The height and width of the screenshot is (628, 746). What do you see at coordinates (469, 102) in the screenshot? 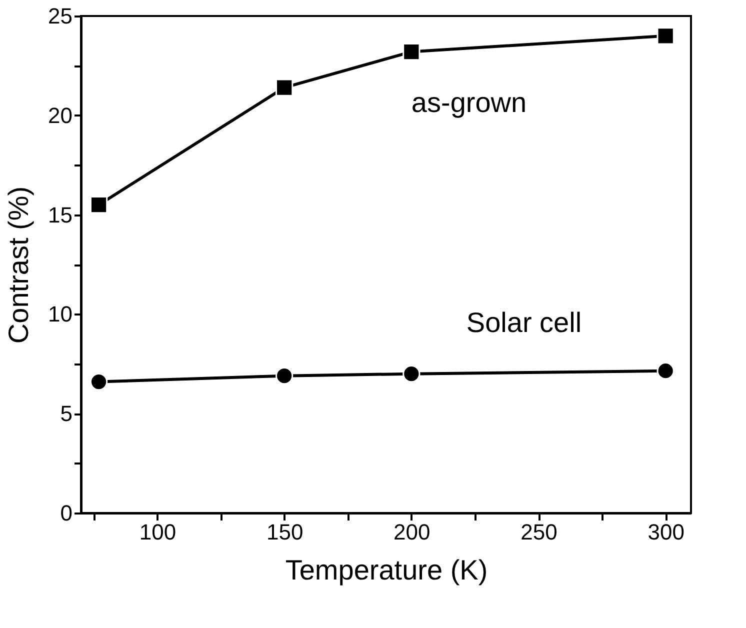
I see `series-label: as-grown` at bounding box center [469, 102].